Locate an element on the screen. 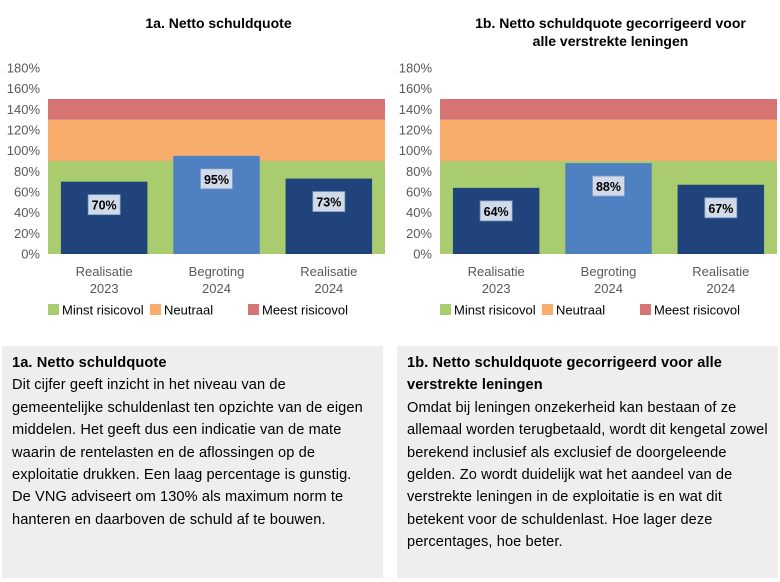 The image size is (780, 582). data-label: 73% is located at coordinates (328, 203).